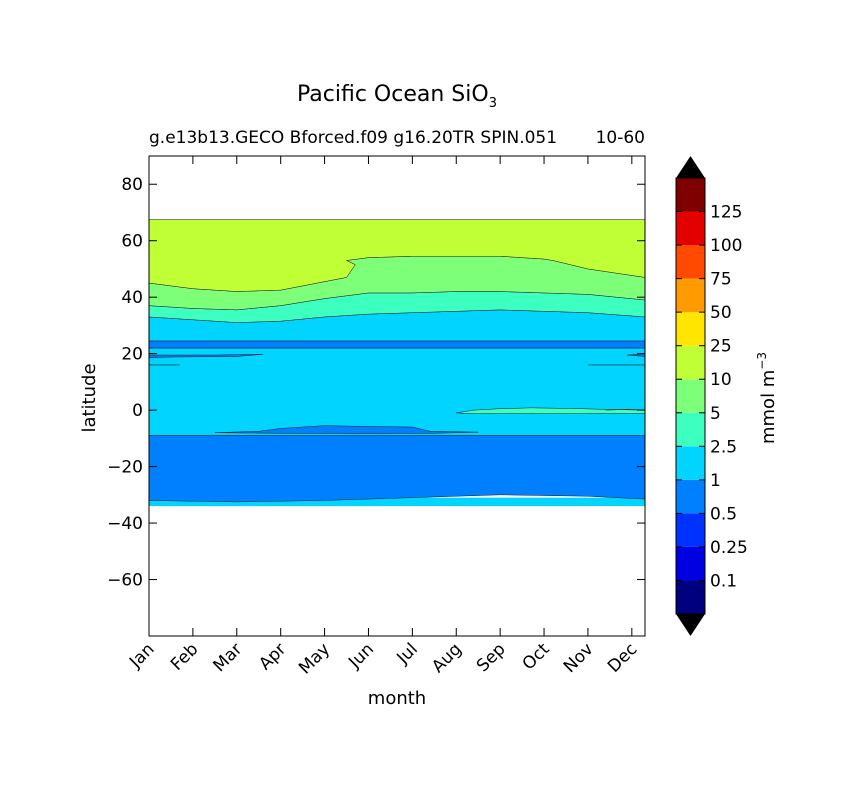 This screenshot has width=859, height=788. What do you see at coordinates (711, 396) in the screenshot?
I see `colorbar: 0.1 0.25 0.5 1 2.5 5 10 25 50 75 100 125` at bounding box center [711, 396].